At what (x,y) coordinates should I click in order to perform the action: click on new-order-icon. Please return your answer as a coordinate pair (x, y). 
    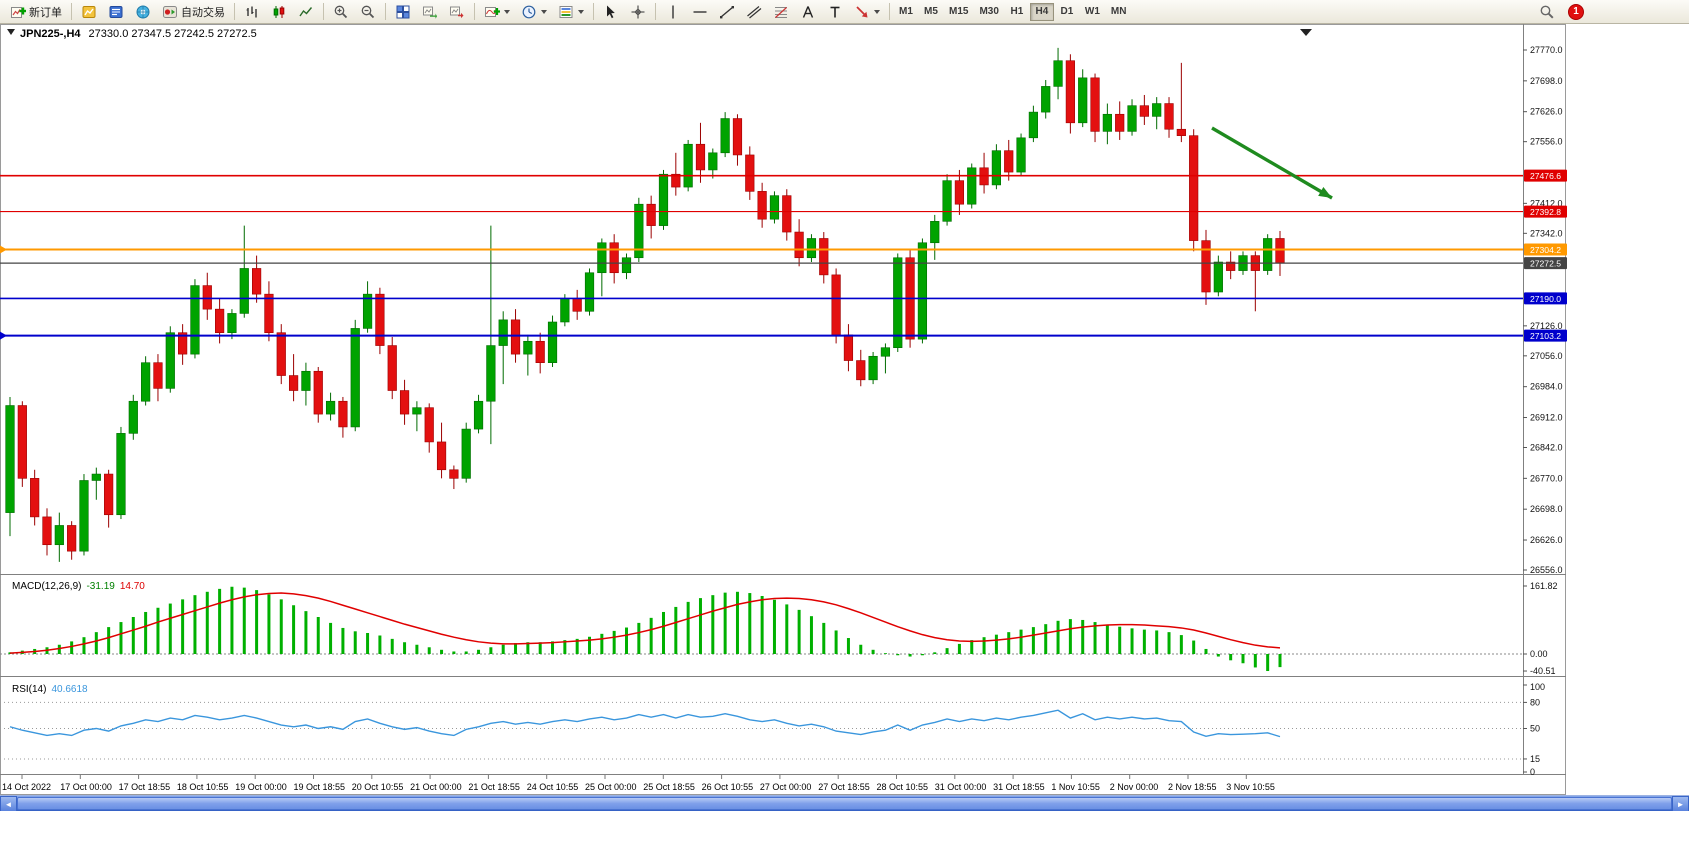
    Looking at the image, I should click on (18, 12).